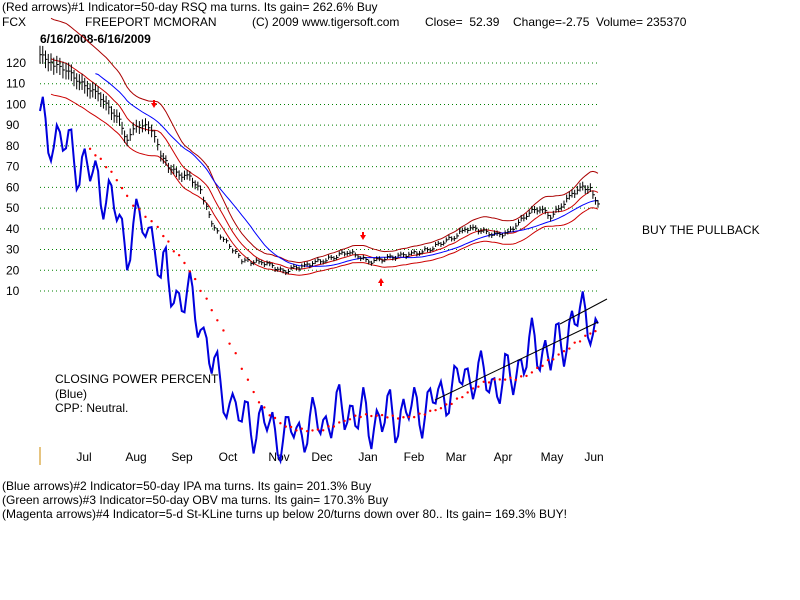 This screenshot has width=800, height=600. I want to click on volume-value: Volume= 235370, so click(641, 22).